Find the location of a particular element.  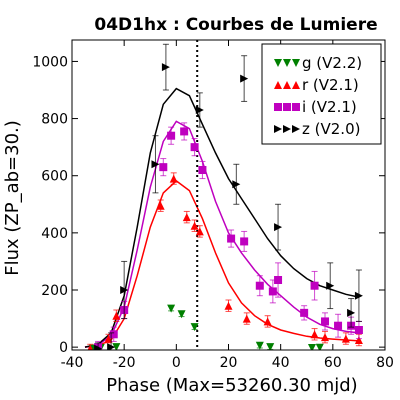

x-tick-label: 40 is located at coordinates (281, 363).